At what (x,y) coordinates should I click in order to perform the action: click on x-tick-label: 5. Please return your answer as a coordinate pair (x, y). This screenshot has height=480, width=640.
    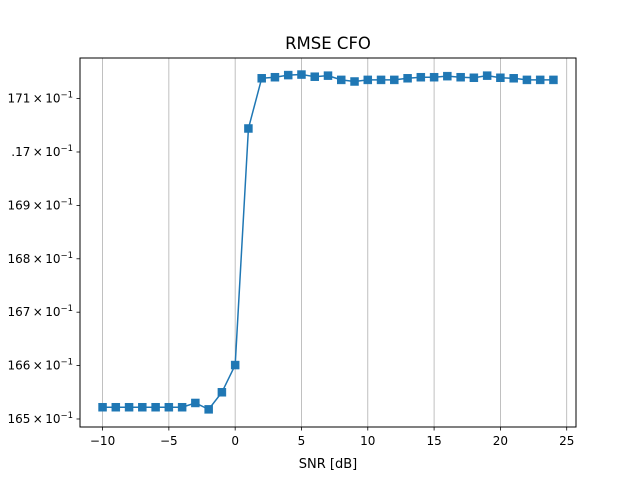
    Looking at the image, I should click on (302, 441).